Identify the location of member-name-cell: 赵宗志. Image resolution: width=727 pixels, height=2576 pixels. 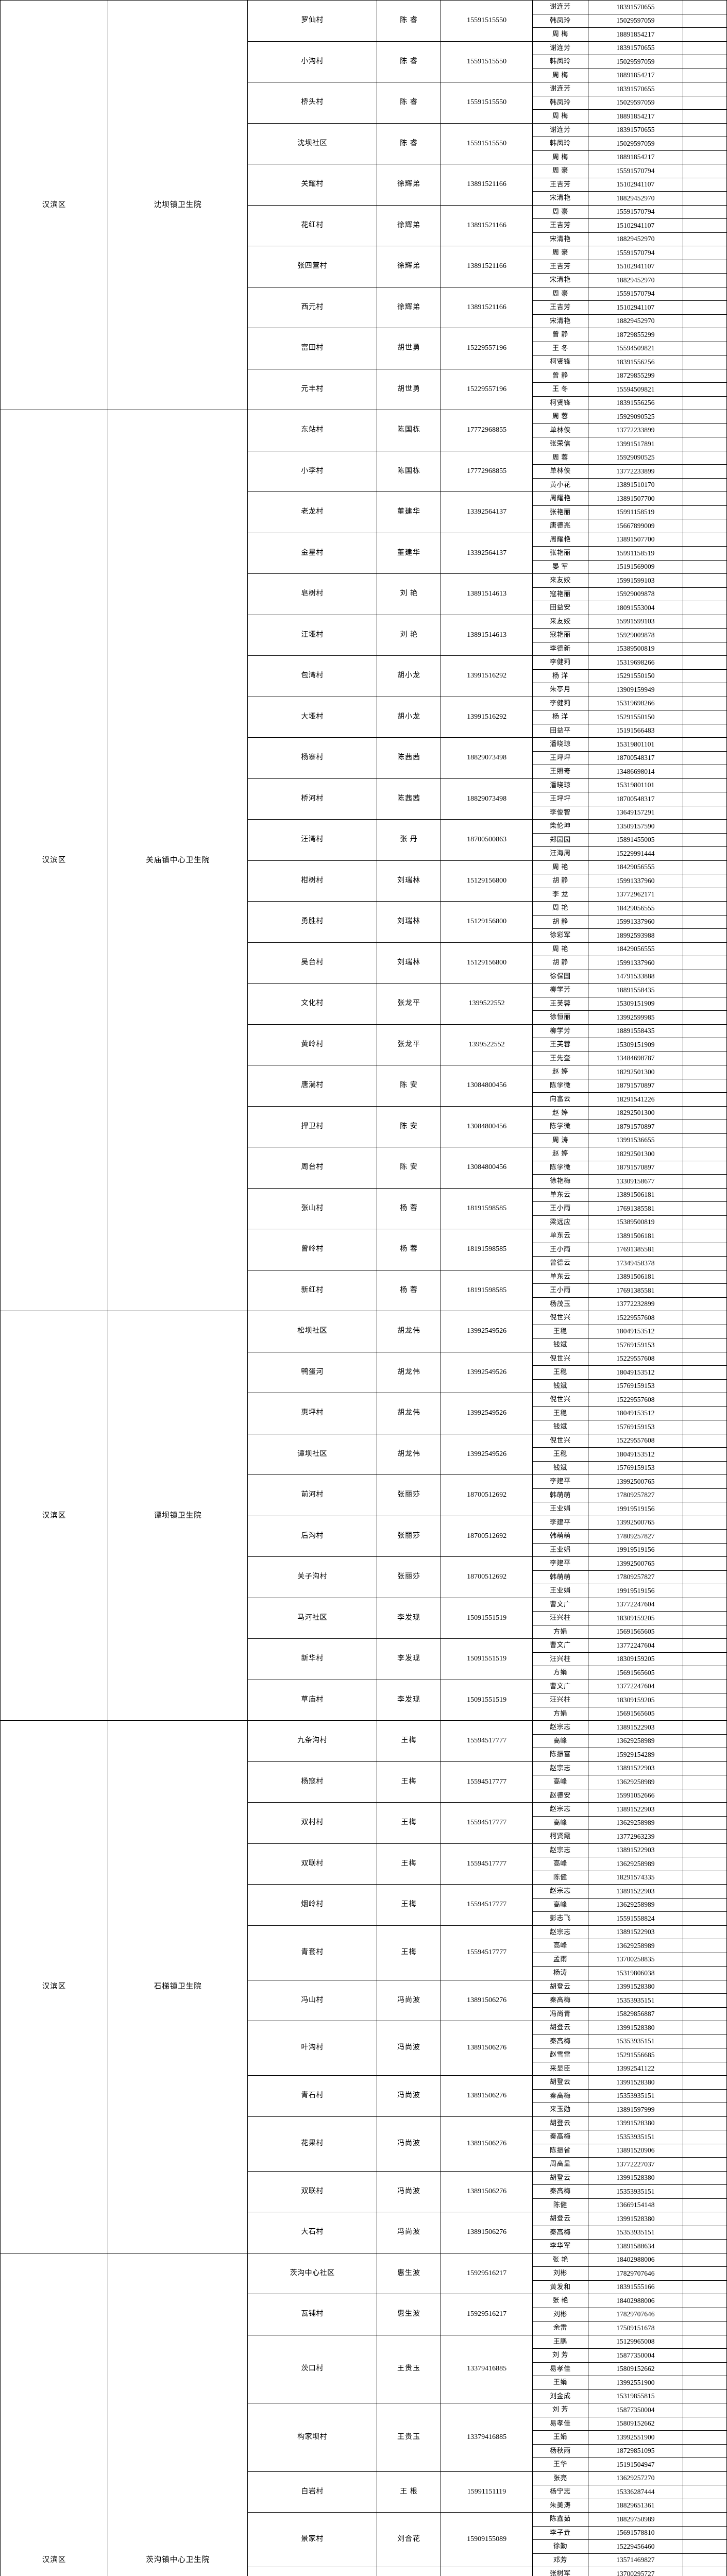
(560, 1727).